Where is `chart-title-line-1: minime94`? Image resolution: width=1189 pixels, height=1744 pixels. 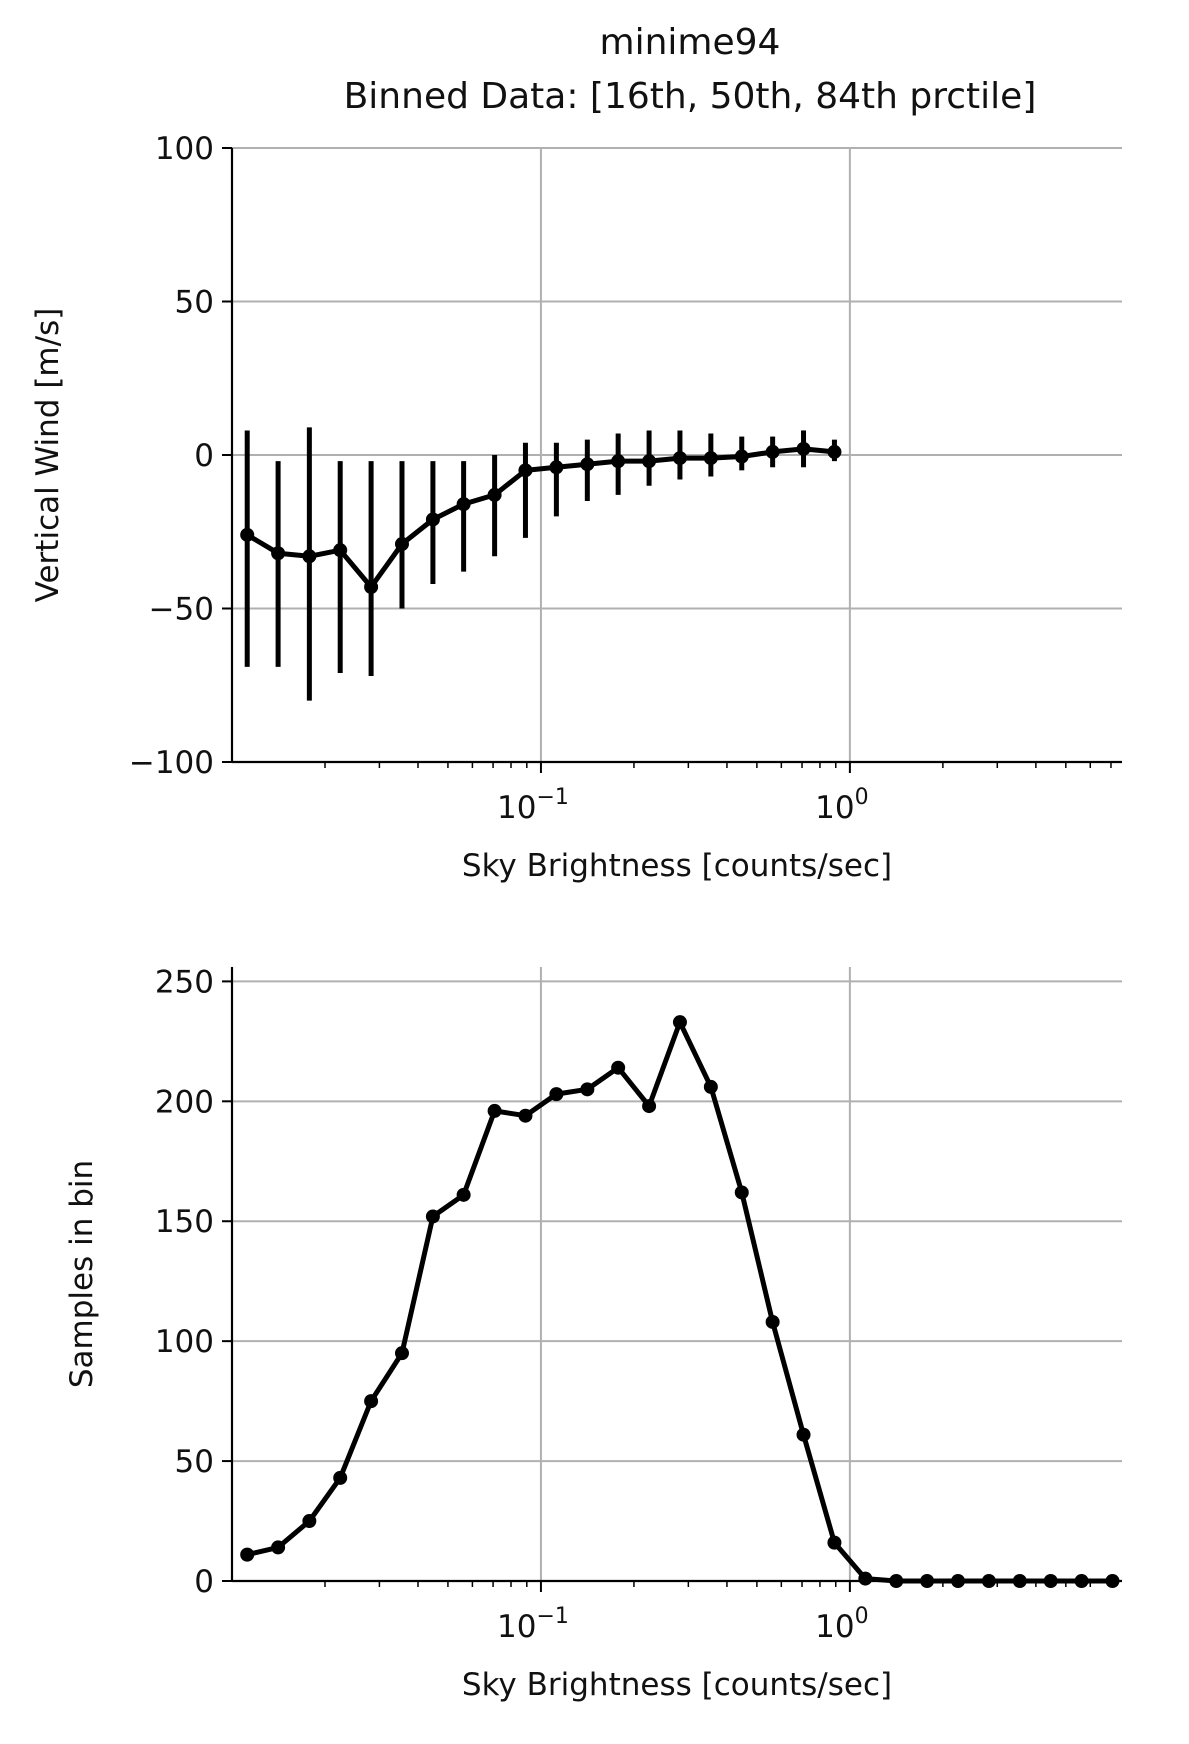
chart-title-line-1: minime94 is located at coordinates (690, 42).